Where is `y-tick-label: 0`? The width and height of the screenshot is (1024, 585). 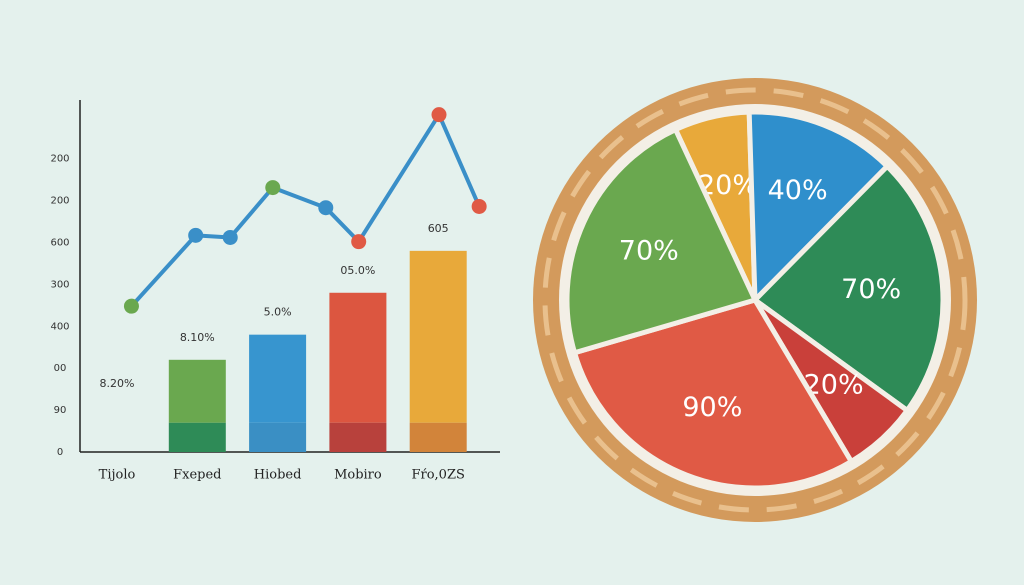 y-tick-label: 0 is located at coordinates (60, 452).